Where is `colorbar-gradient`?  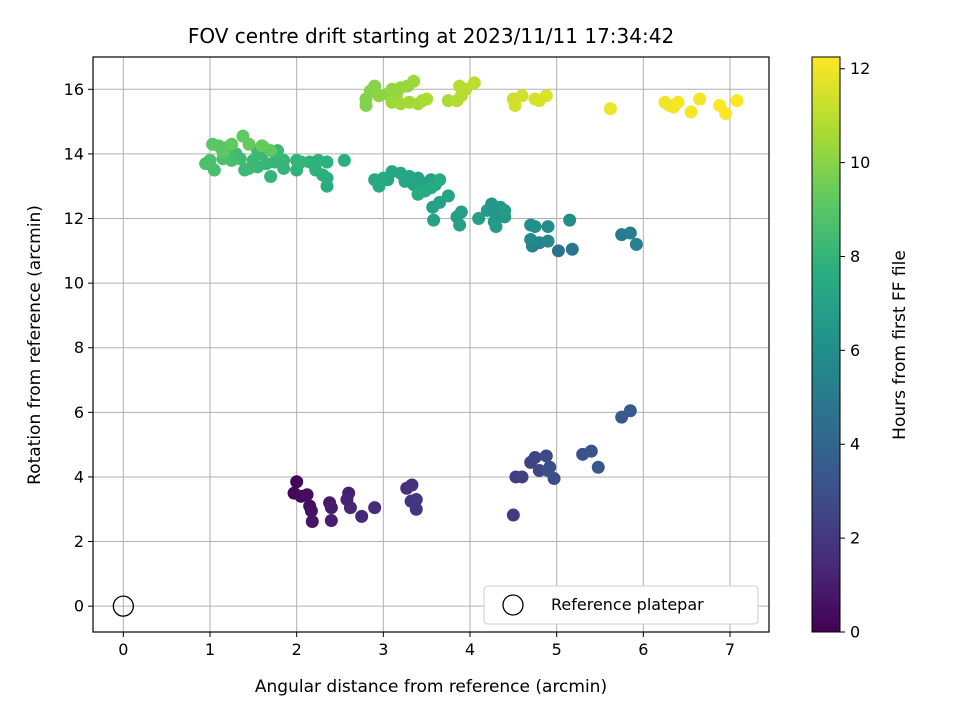 colorbar-gradient is located at coordinates (826, 344).